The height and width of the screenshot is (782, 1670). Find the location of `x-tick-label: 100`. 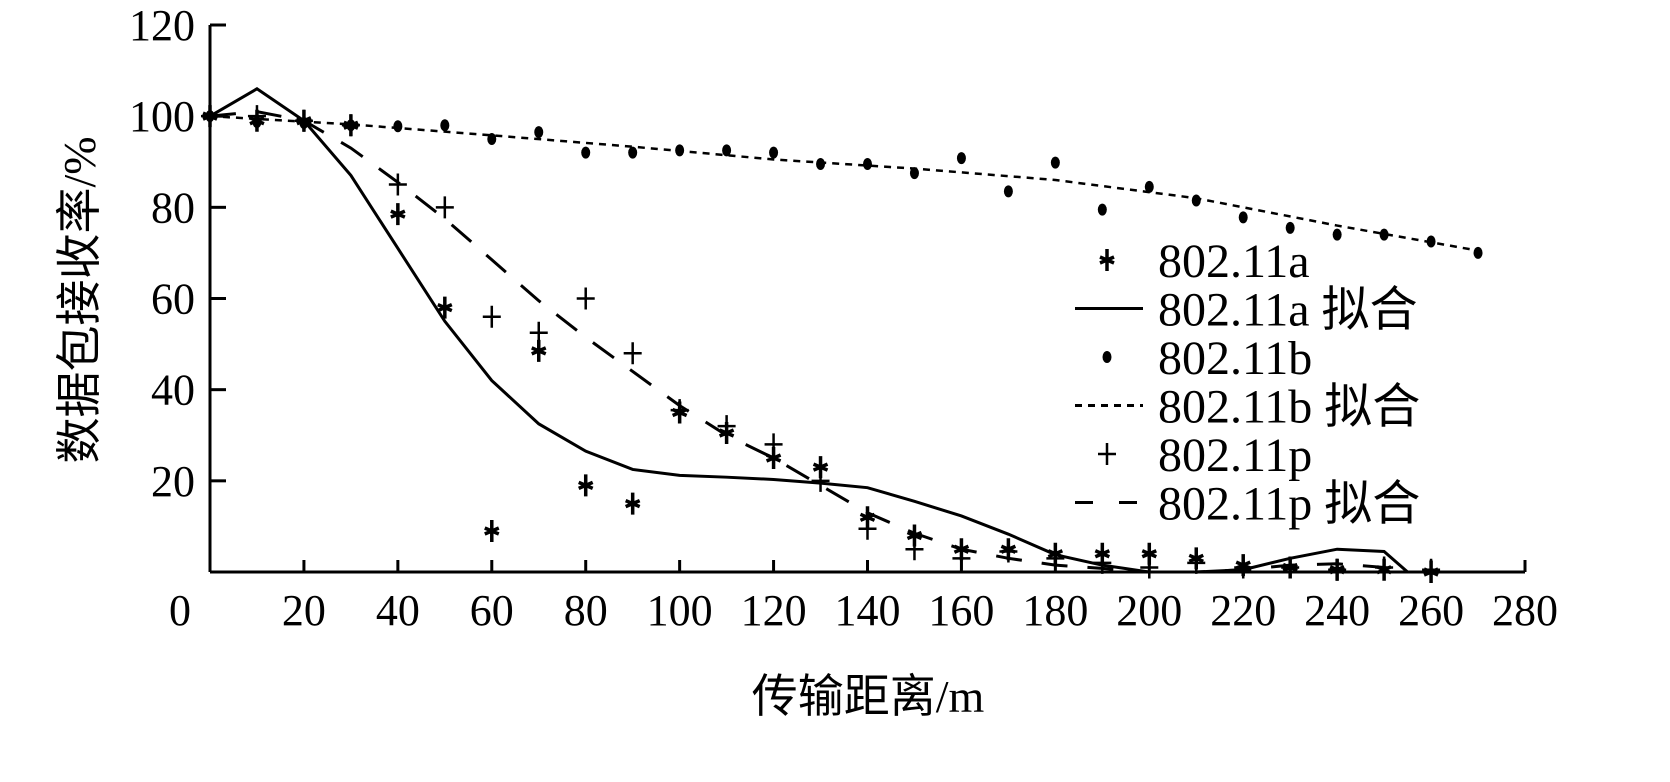

x-tick-label: 100 is located at coordinates (680, 610).